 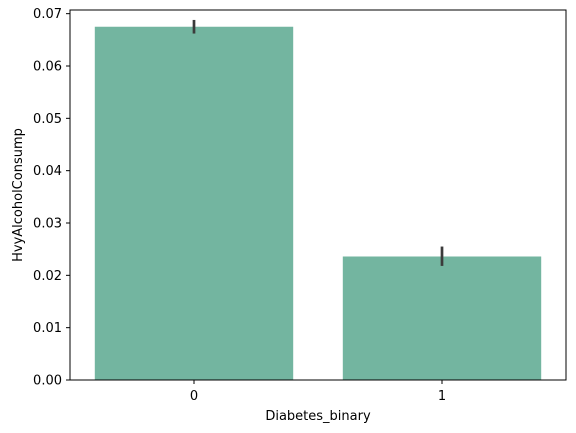 What do you see at coordinates (47, 171) in the screenshot?
I see `y-tick-label-4: 0.04` at bounding box center [47, 171].